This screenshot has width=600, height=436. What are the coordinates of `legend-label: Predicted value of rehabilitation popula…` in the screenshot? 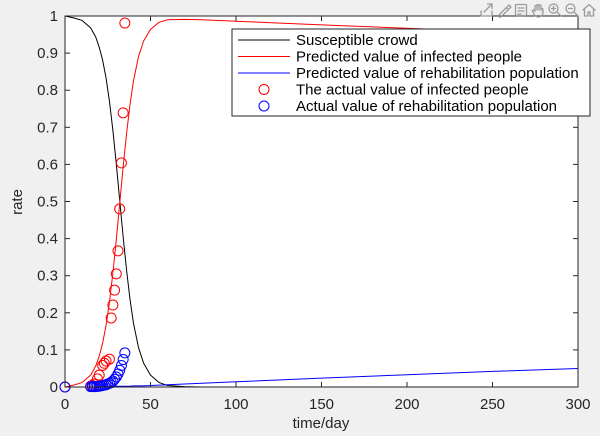 It's located at (437, 73).